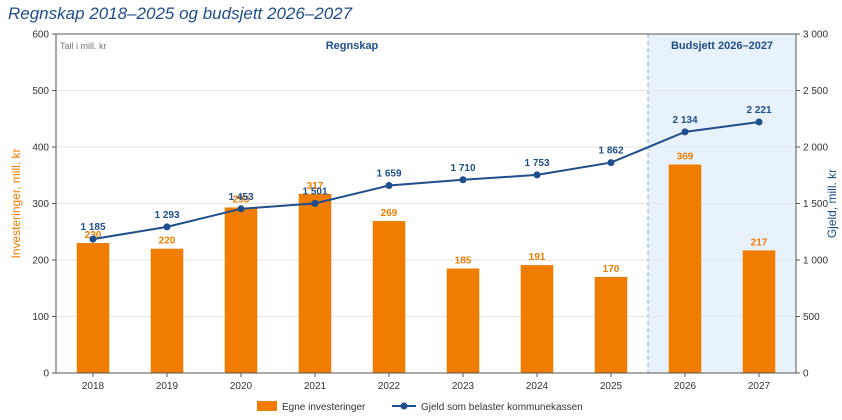  I want to click on line-value-label: 1 501, so click(314, 191).